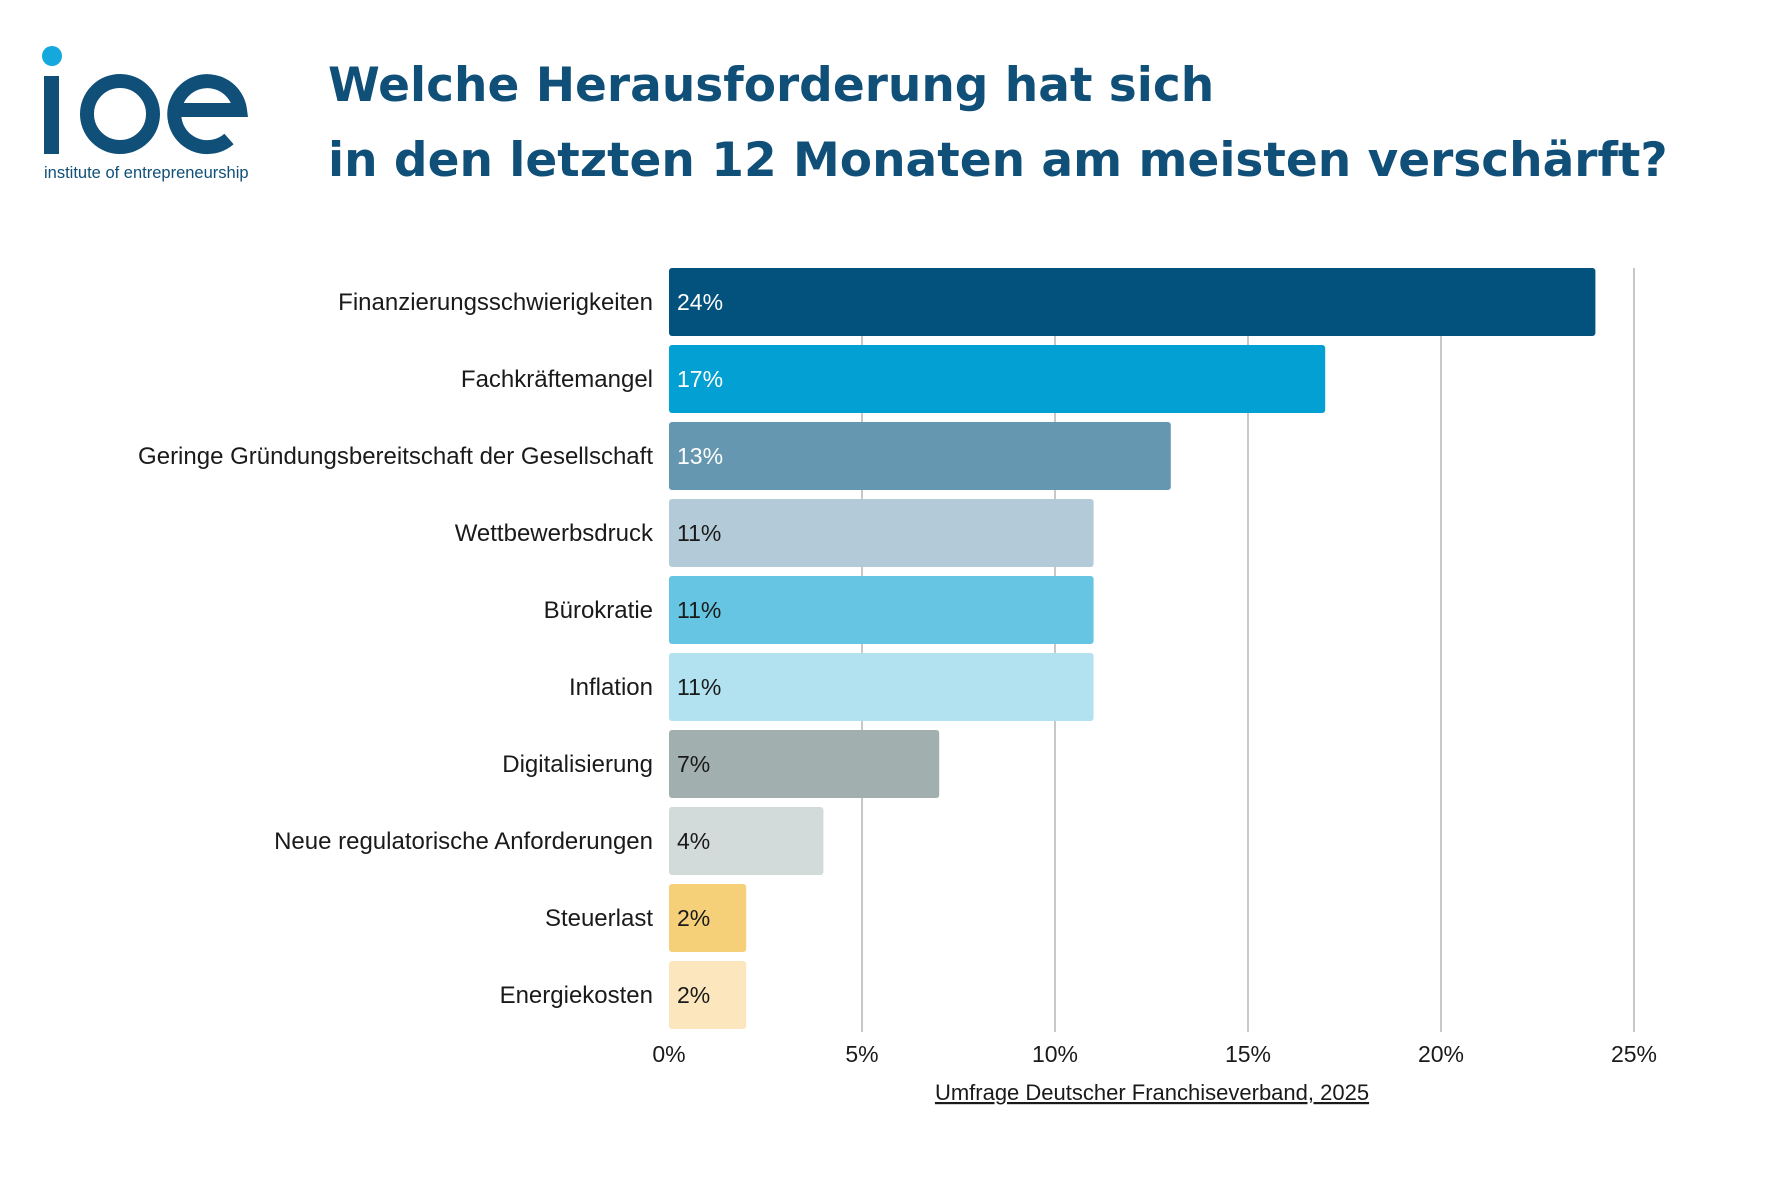 The image size is (1772, 1181). What do you see at coordinates (207, 114) in the screenshot?
I see `logo-letter-e-icon` at bounding box center [207, 114].